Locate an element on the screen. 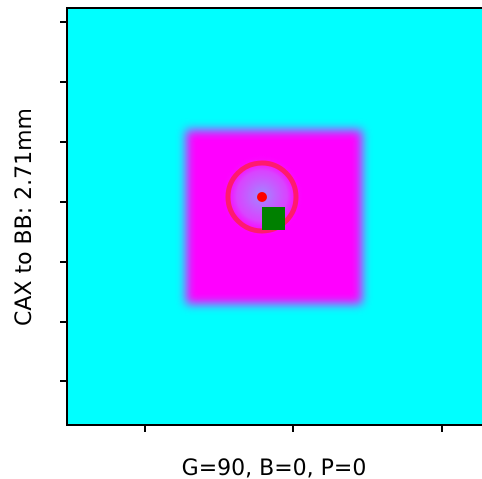 This screenshot has height=479, width=482. x-ticks is located at coordinates (293, 428).